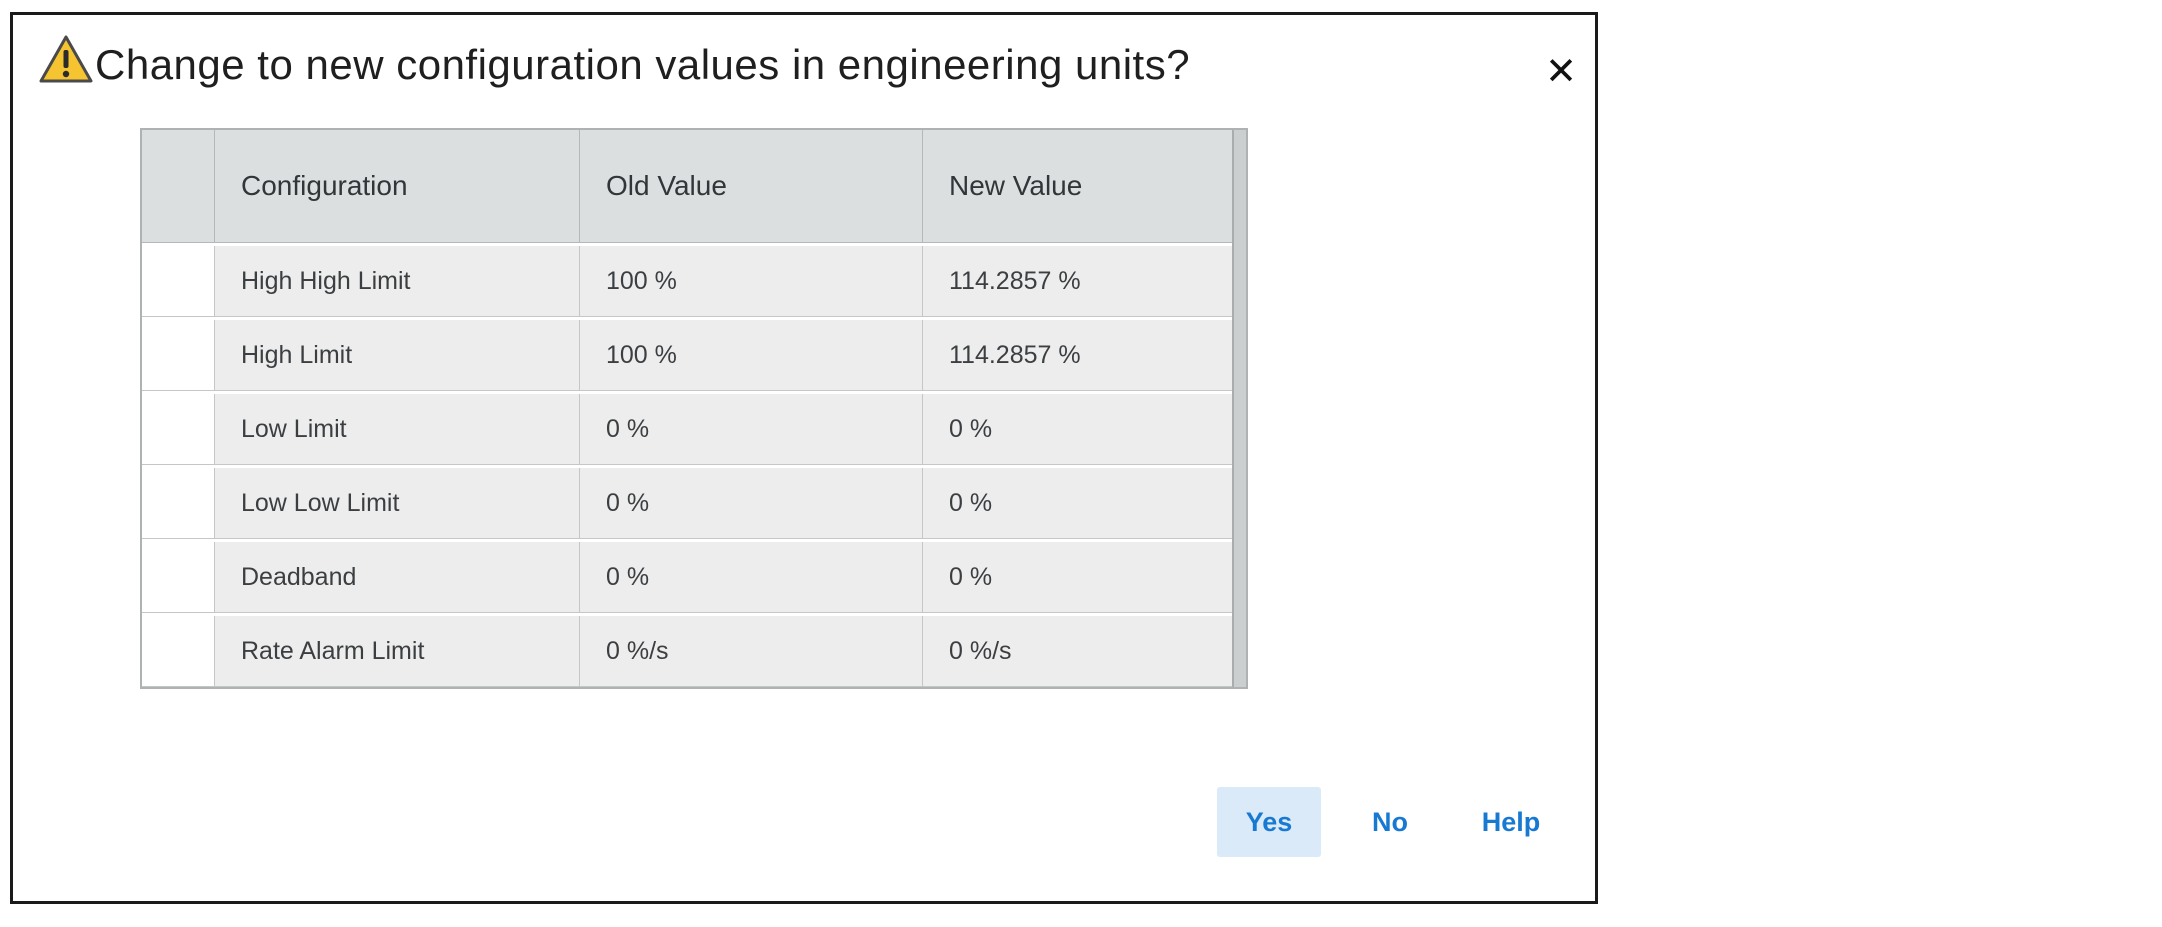 This screenshot has height=927, width=2162. Describe the element at coordinates (397, 281) in the screenshot. I see `cell-configuration: High High Limit` at that location.